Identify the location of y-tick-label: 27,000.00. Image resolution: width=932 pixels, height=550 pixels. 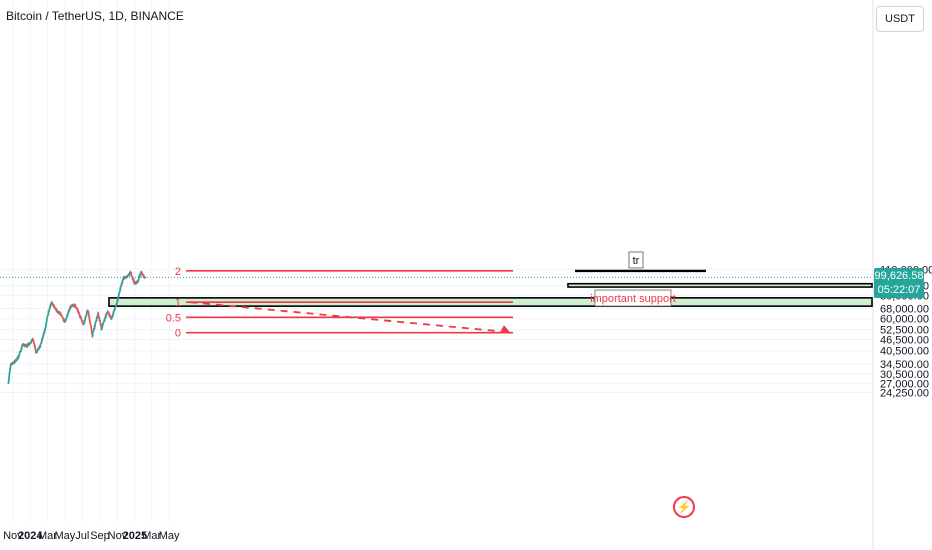
(904, 385).